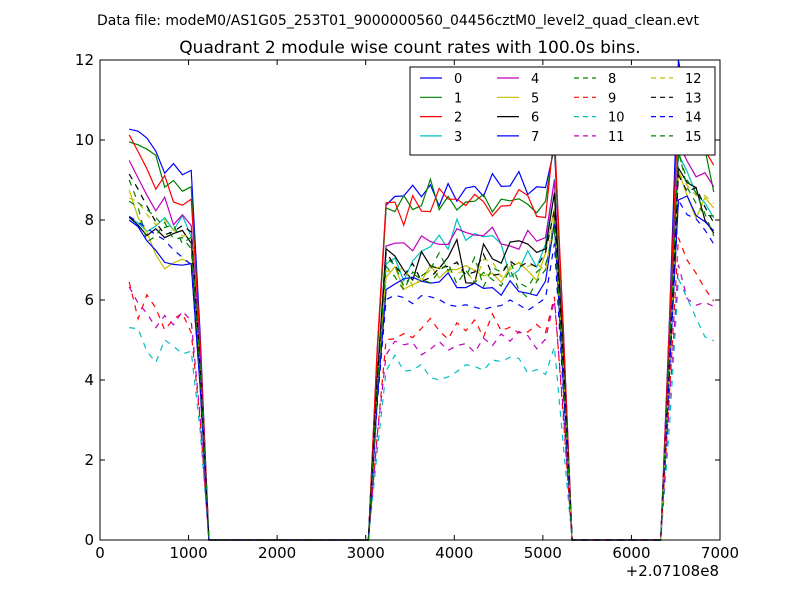 The height and width of the screenshot is (600, 800). What do you see at coordinates (89, 540) in the screenshot?
I see `y-tick-label: 0` at bounding box center [89, 540].